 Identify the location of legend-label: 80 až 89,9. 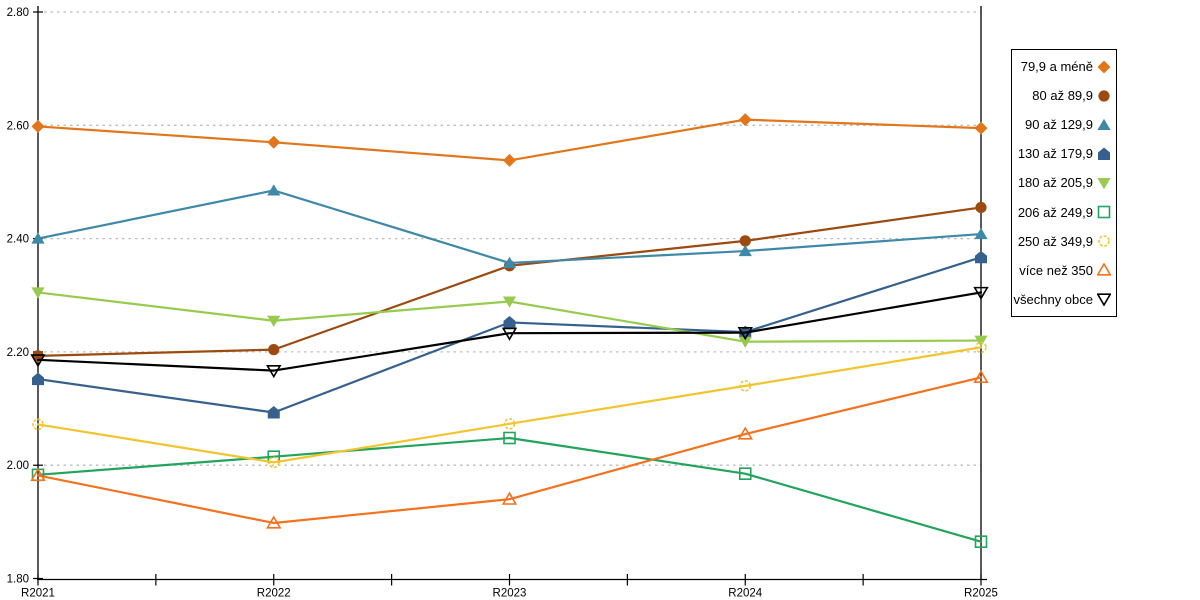
(1062, 96).